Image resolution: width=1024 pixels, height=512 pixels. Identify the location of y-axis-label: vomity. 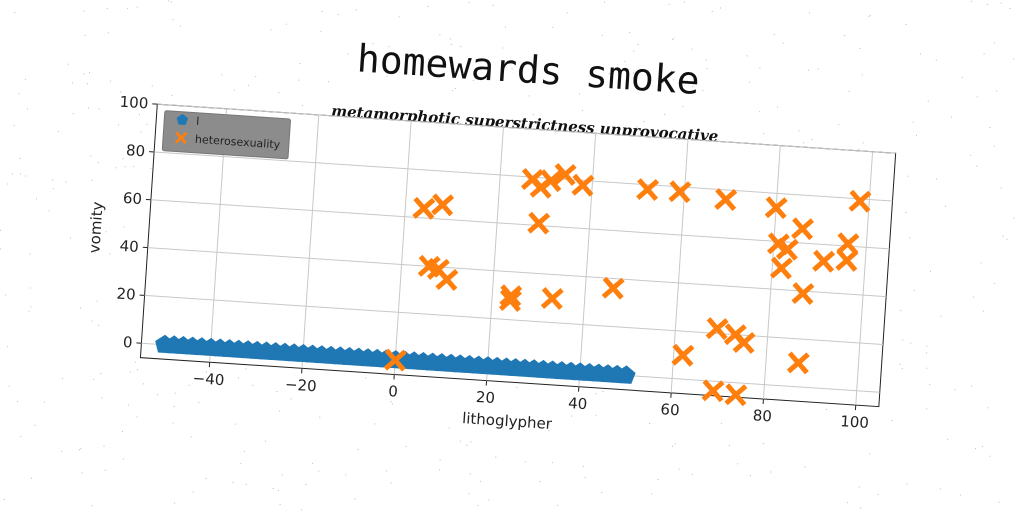
(95, 227).